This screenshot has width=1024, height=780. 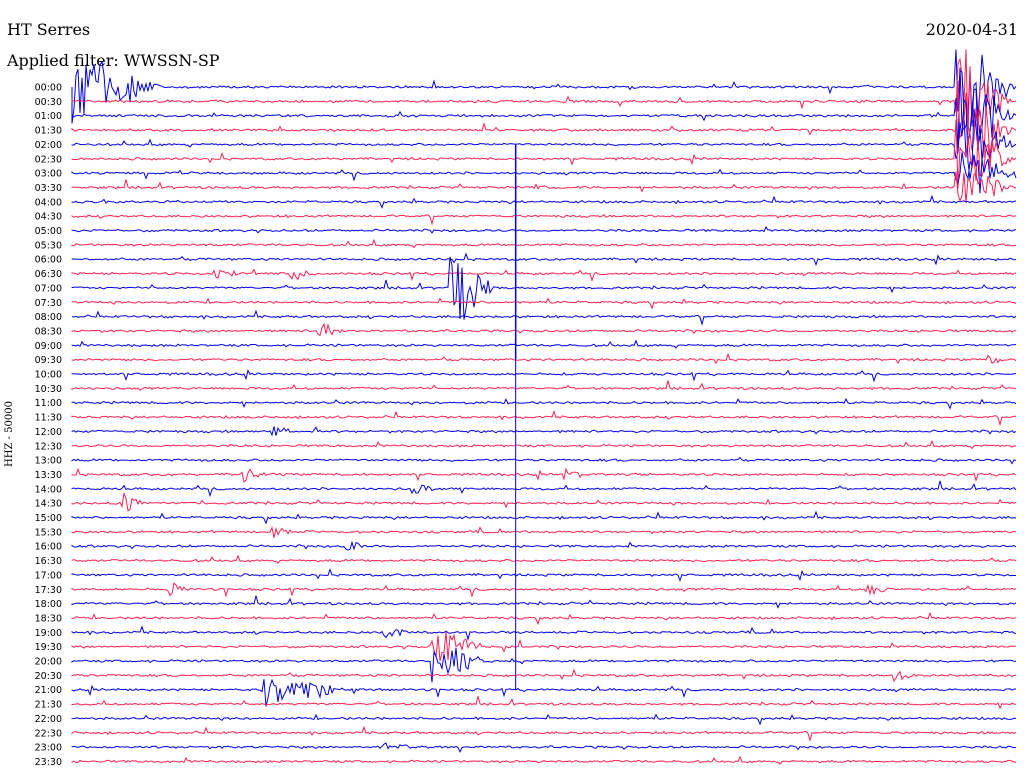 I want to click on time-tick-label: 02:30, so click(x=48, y=159).